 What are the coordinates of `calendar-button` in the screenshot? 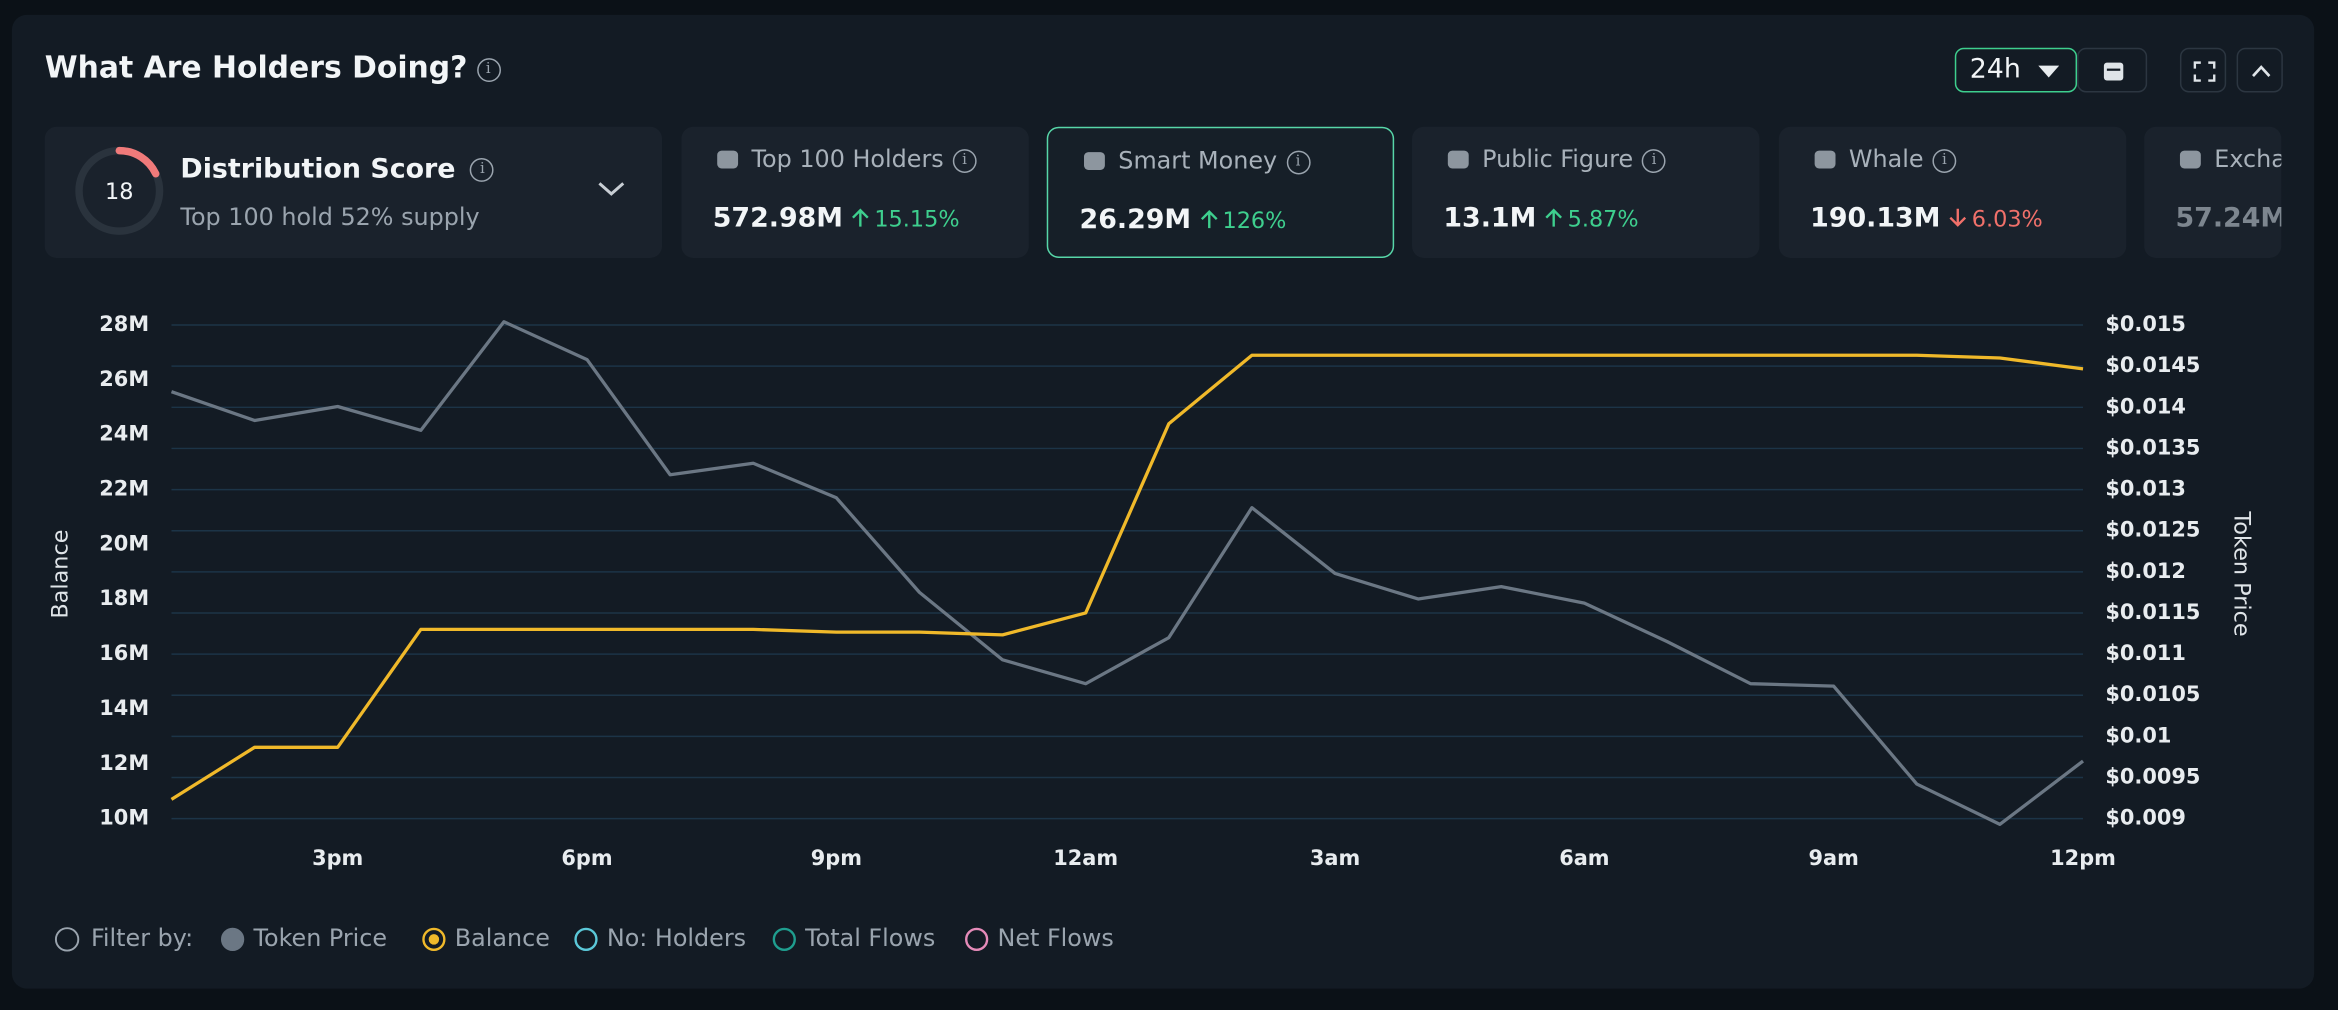 It's located at (2112, 70).